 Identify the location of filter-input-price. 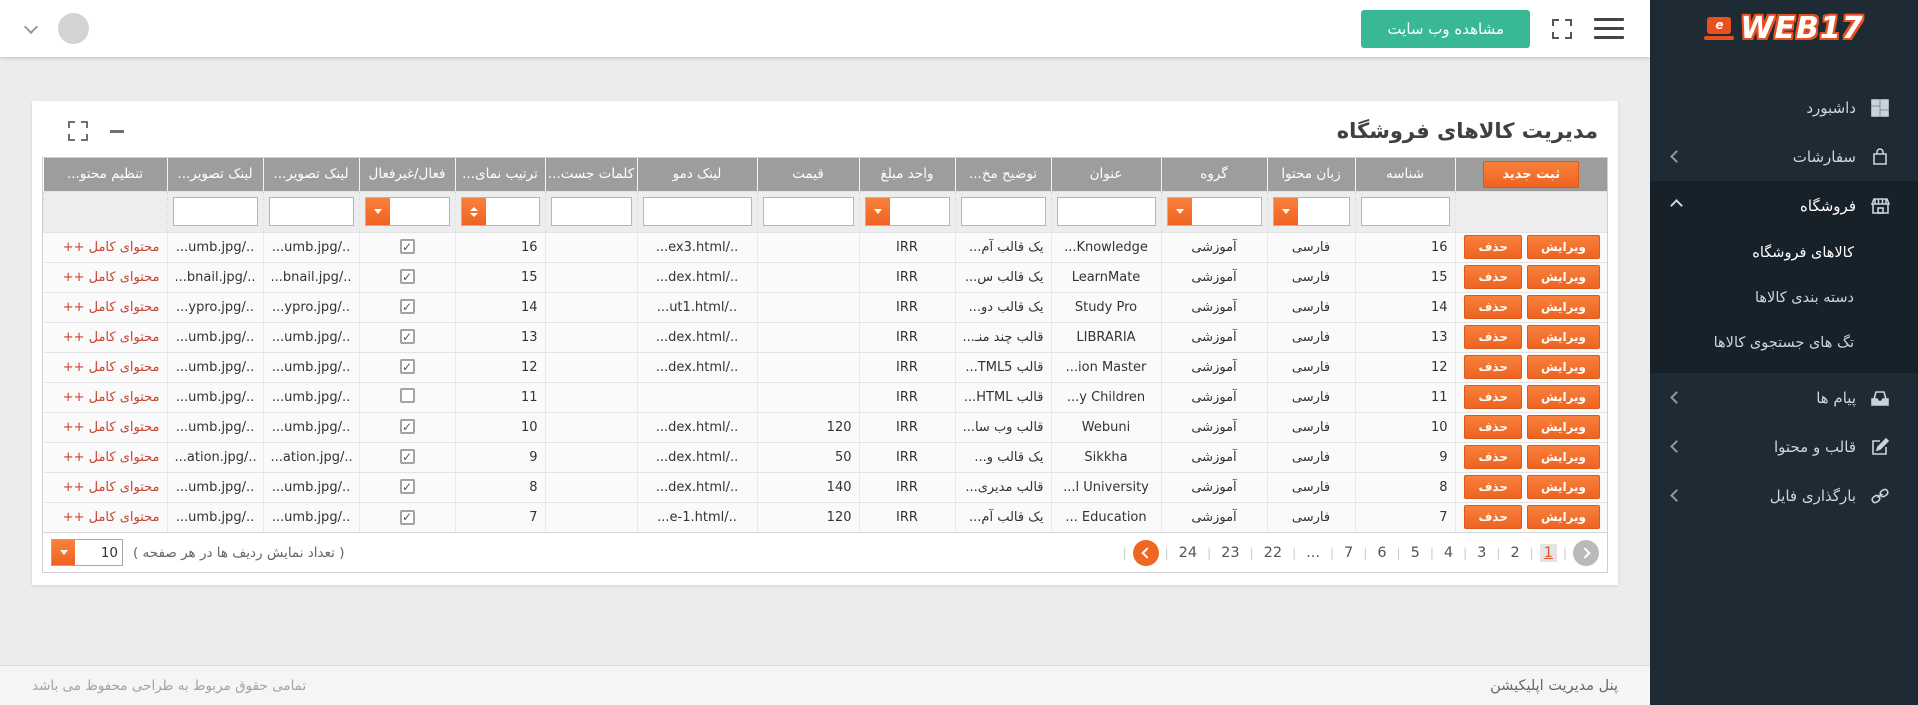
(808, 211).